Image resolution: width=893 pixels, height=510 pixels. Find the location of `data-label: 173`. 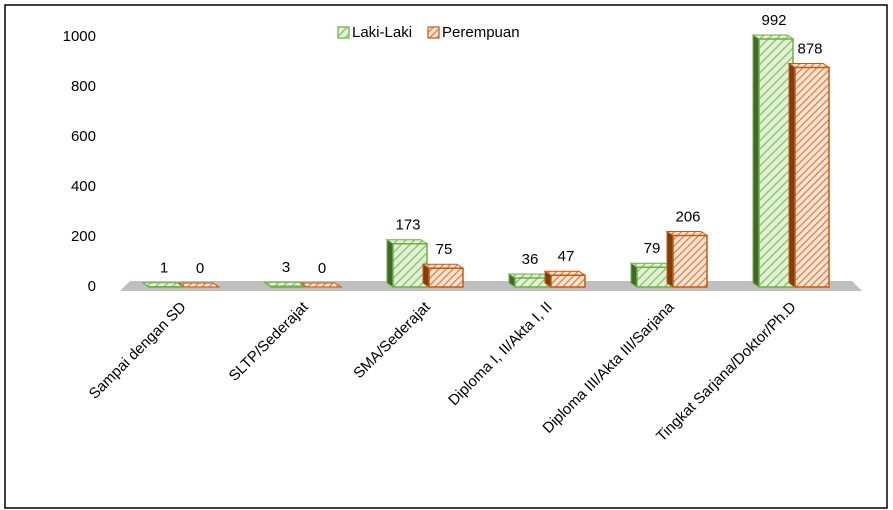

data-label: 173 is located at coordinates (407, 225).